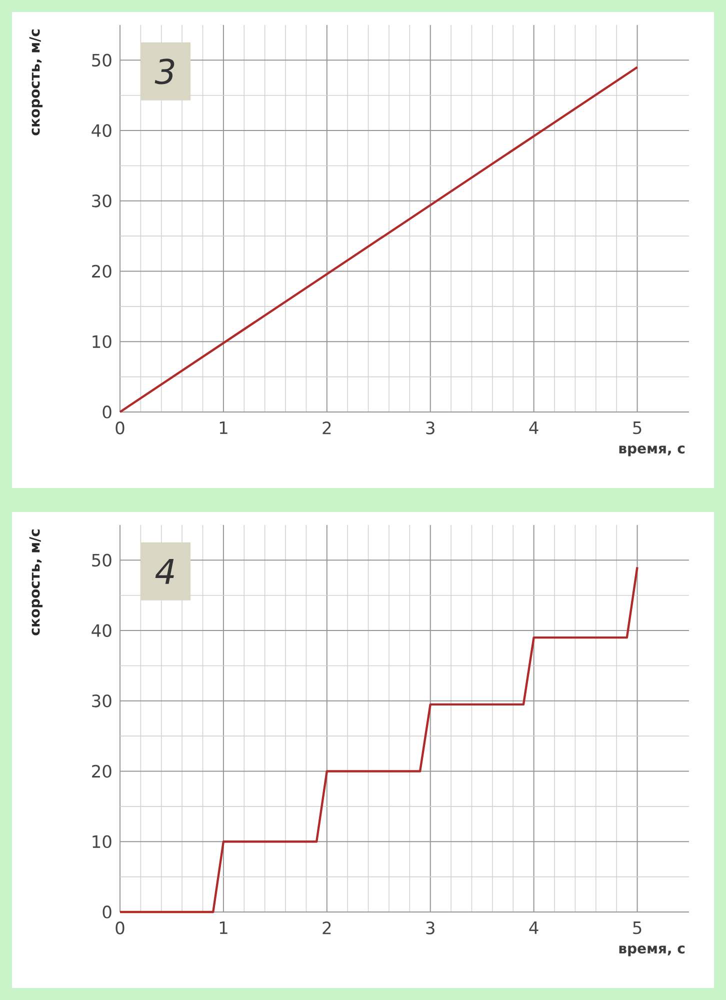  Describe the element at coordinates (164, 71) in the screenshot. I see `annotation: 3` at that location.